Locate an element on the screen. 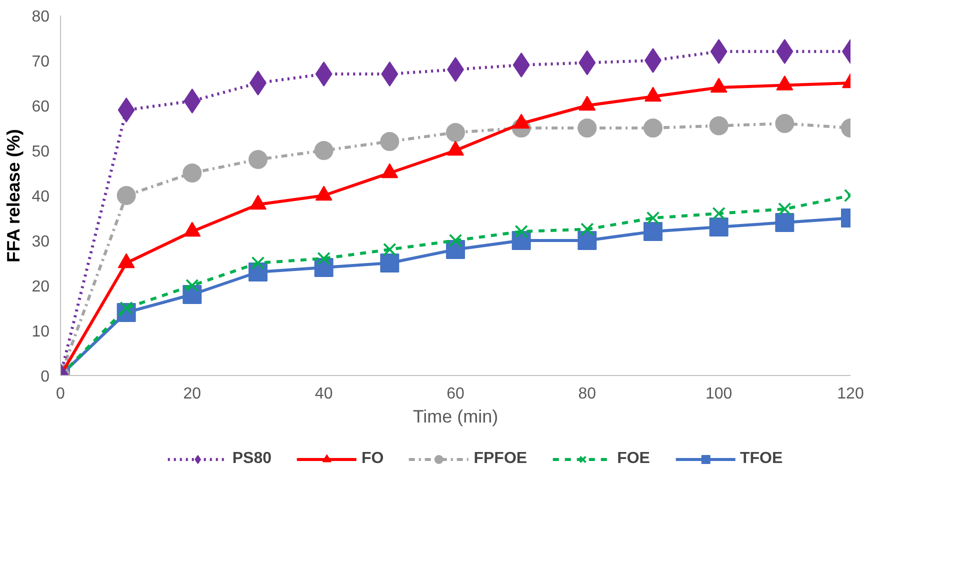  y-tick-label: 40 is located at coordinates (41, 197).